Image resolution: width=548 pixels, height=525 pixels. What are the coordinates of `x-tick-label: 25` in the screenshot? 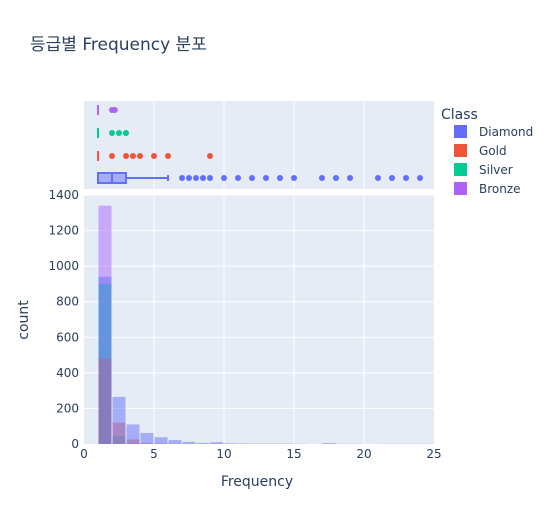 It's located at (433, 454).